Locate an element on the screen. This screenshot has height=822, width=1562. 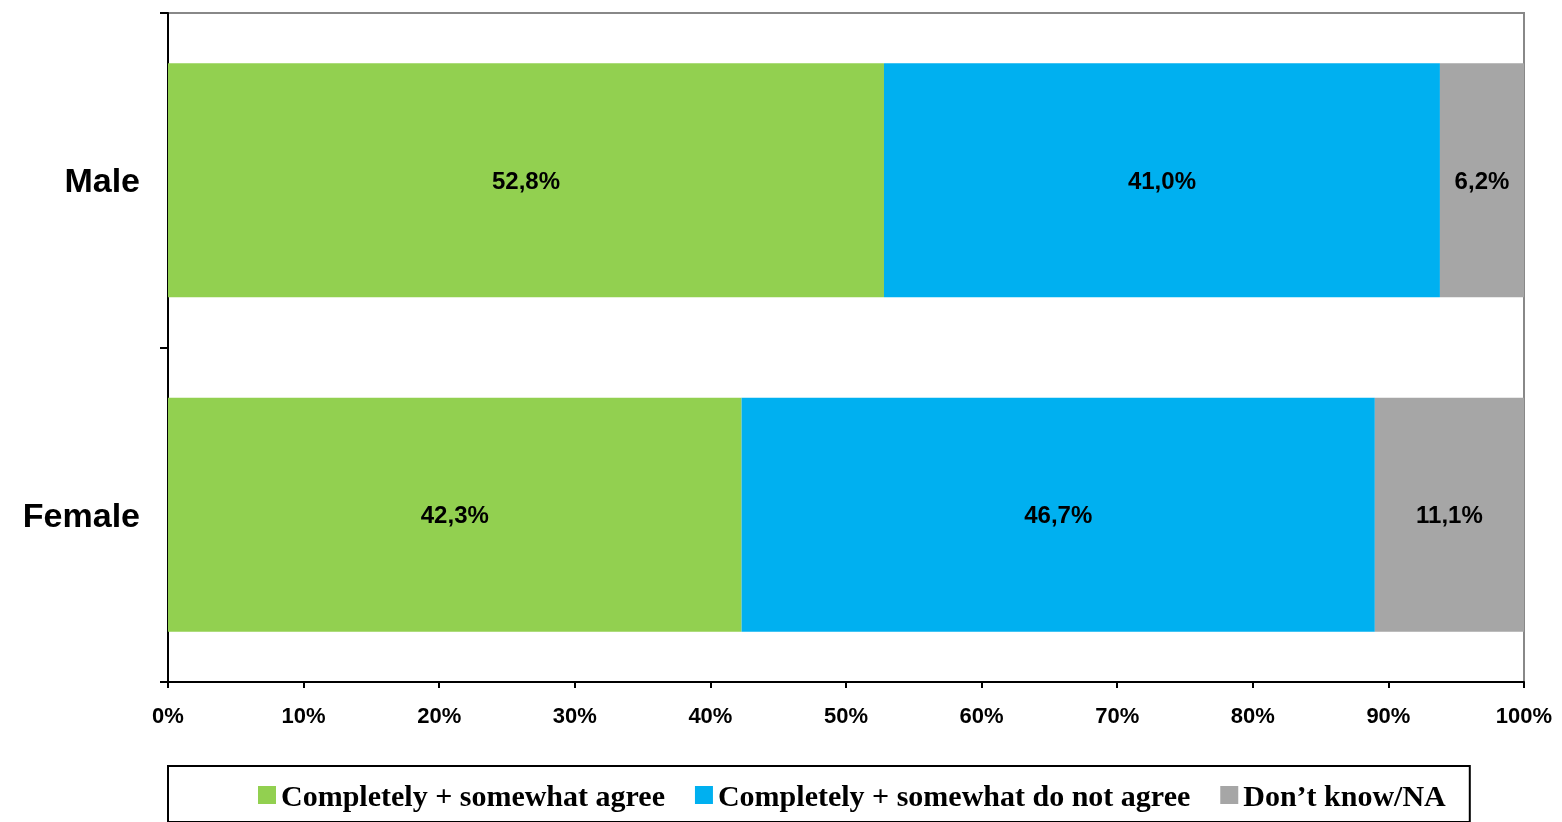
data-label: 11,1% is located at coordinates (1449, 515).